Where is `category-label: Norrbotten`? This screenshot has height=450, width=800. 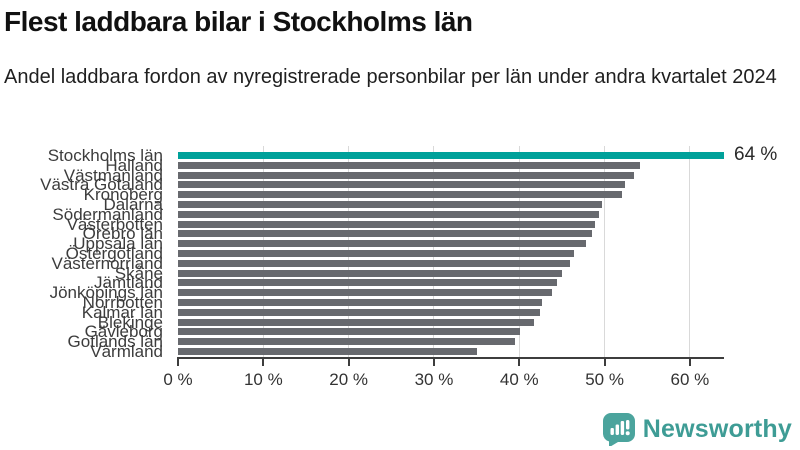 category-label: Norrbotten is located at coordinates (122, 302).